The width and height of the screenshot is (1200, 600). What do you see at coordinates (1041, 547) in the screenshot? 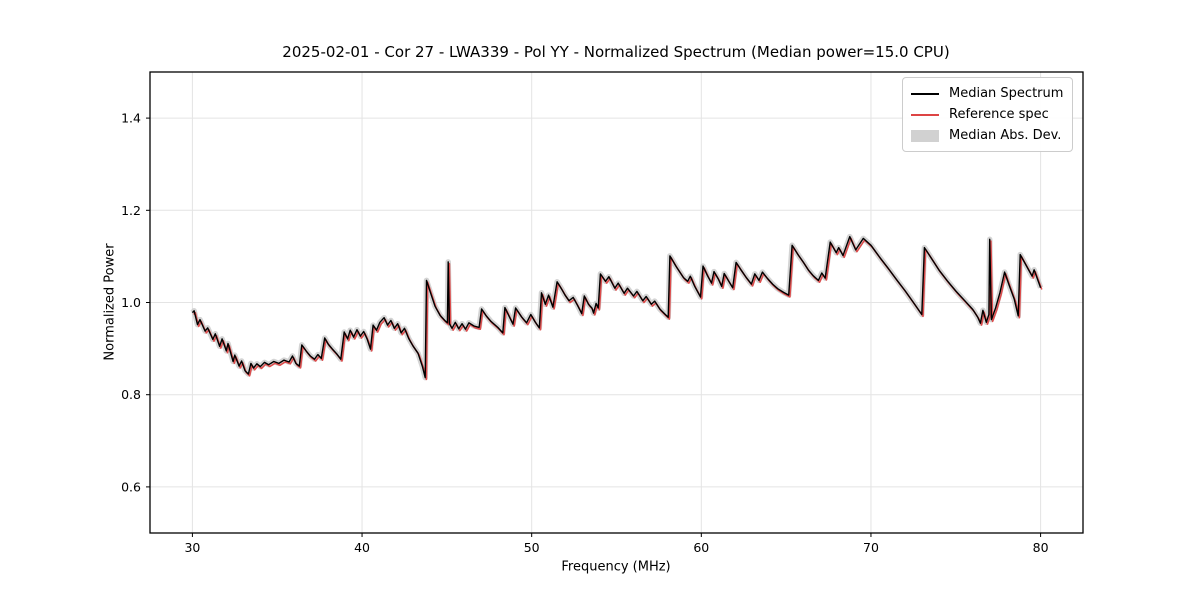
I see `x-tick-label: 80` at bounding box center [1041, 547].